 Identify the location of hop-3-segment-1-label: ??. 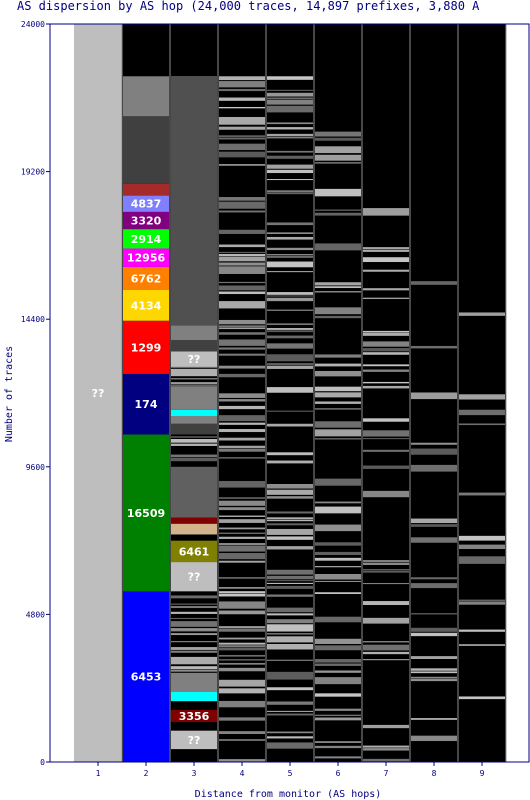
(194, 740).